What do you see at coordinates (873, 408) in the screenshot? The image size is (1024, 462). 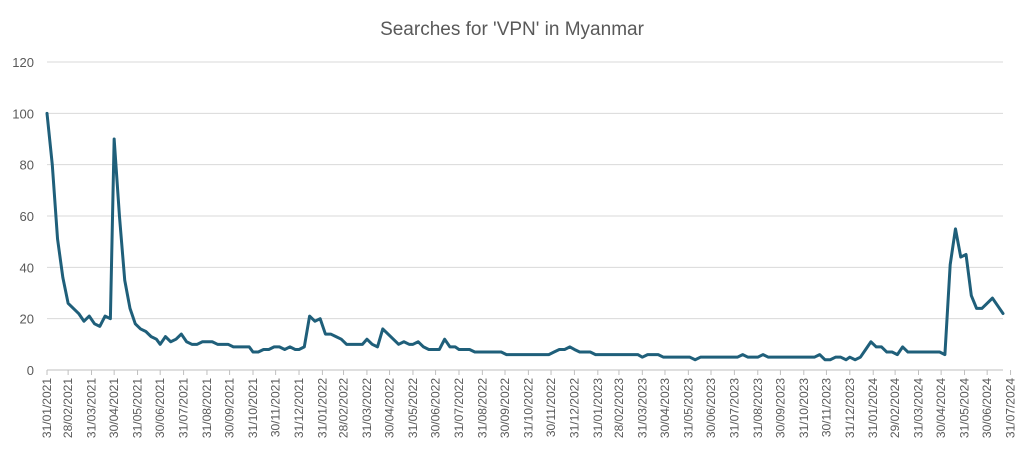 I see `x-tick-label: 31/01/2024` at bounding box center [873, 408].